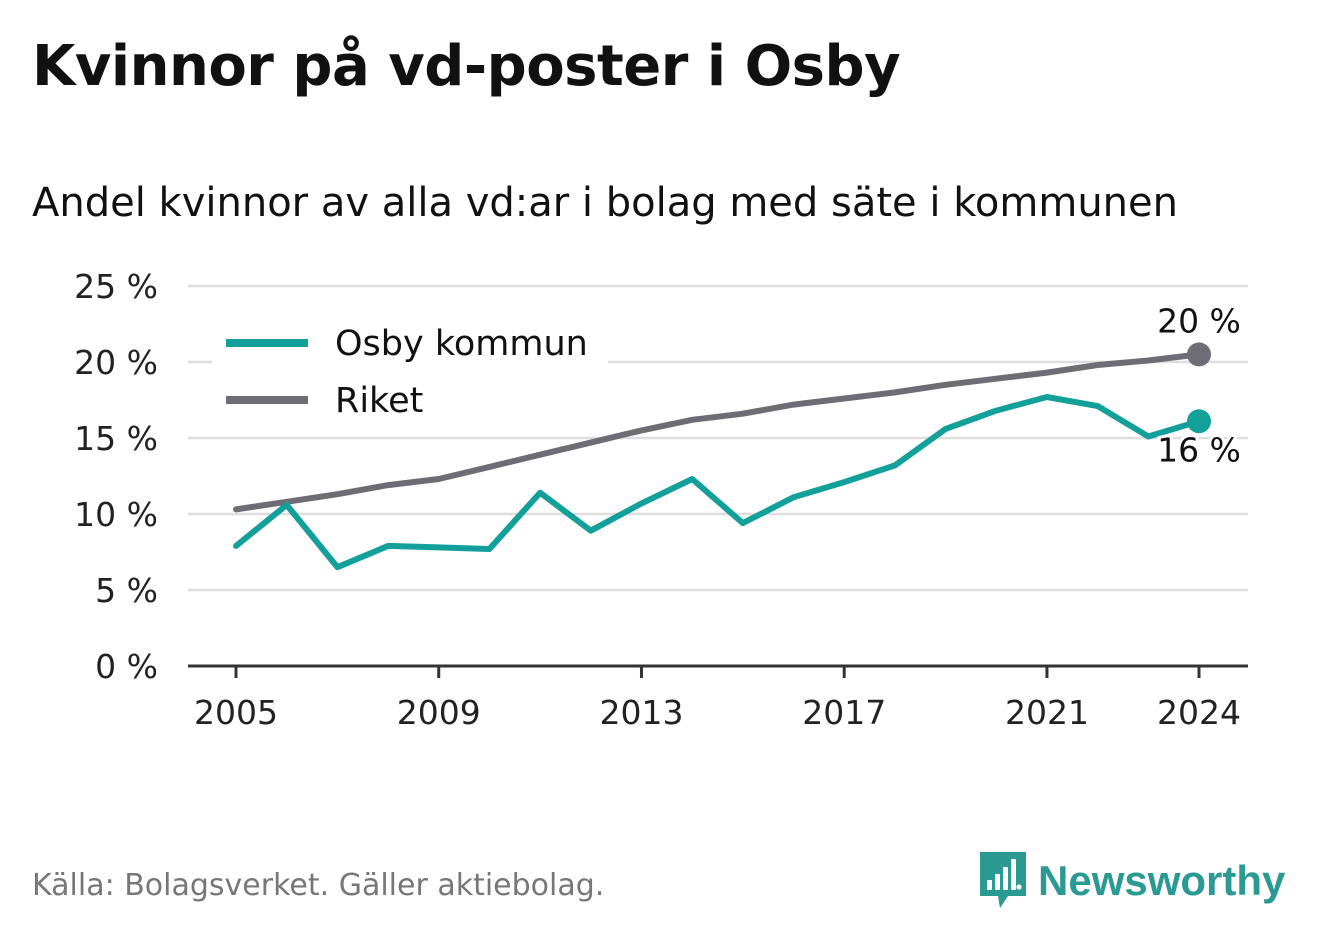 This screenshot has width=1322, height=939. Describe the element at coordinates (1162, 880) in the screenshot. I see `brand-name: Newsworthy` at that location.